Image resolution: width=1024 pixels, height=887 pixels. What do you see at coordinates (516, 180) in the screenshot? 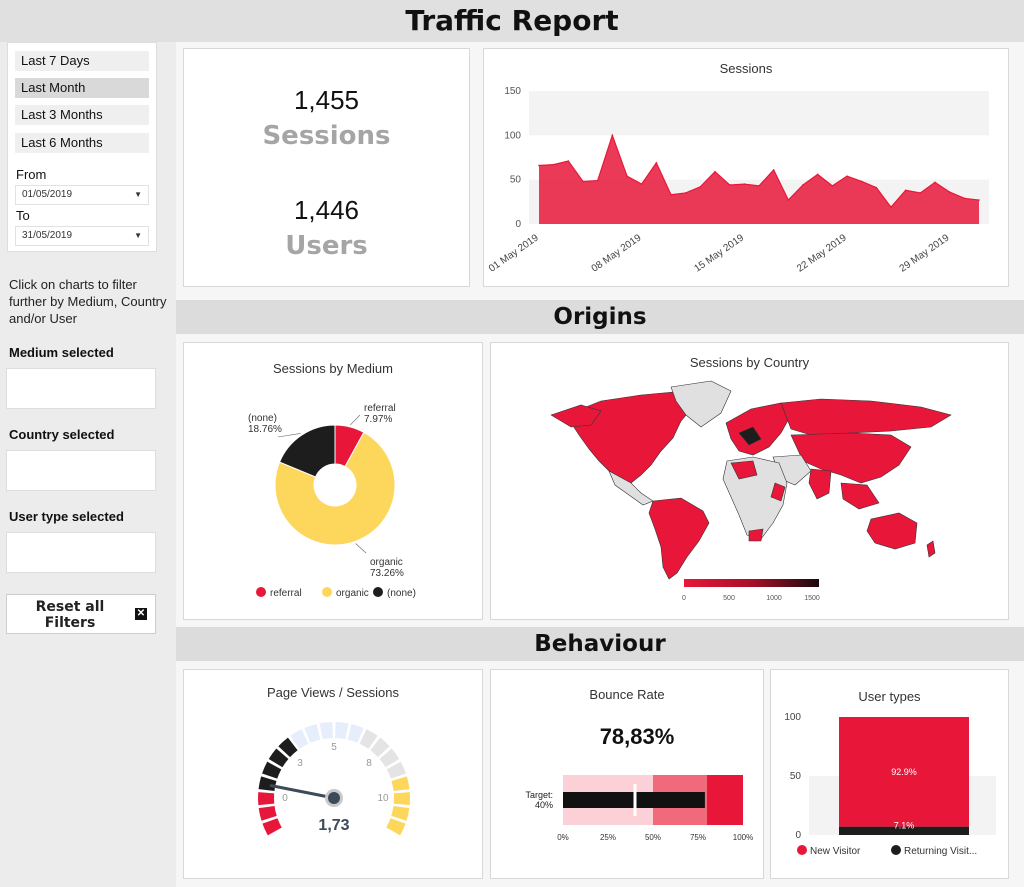
I see `y-tick-label: 50` at bounding box center [516, 180].